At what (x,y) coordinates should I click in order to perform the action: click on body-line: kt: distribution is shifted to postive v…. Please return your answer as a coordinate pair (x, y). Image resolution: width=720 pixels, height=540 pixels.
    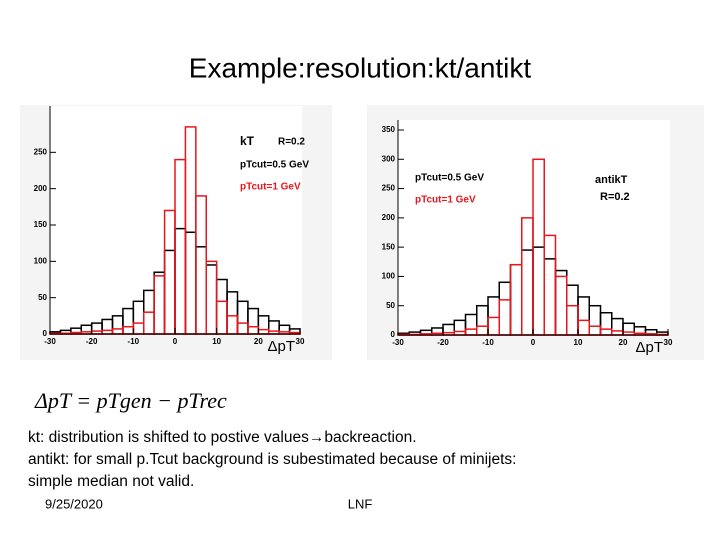
    Looking at the image, I should click on (222, 437).